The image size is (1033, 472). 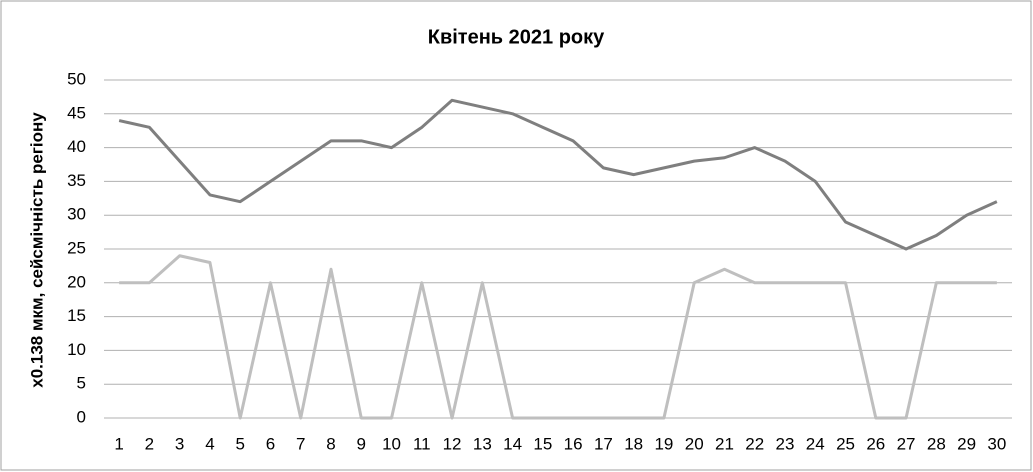 I want to click on x-tick-label: 13, so click(x=482, y=443).